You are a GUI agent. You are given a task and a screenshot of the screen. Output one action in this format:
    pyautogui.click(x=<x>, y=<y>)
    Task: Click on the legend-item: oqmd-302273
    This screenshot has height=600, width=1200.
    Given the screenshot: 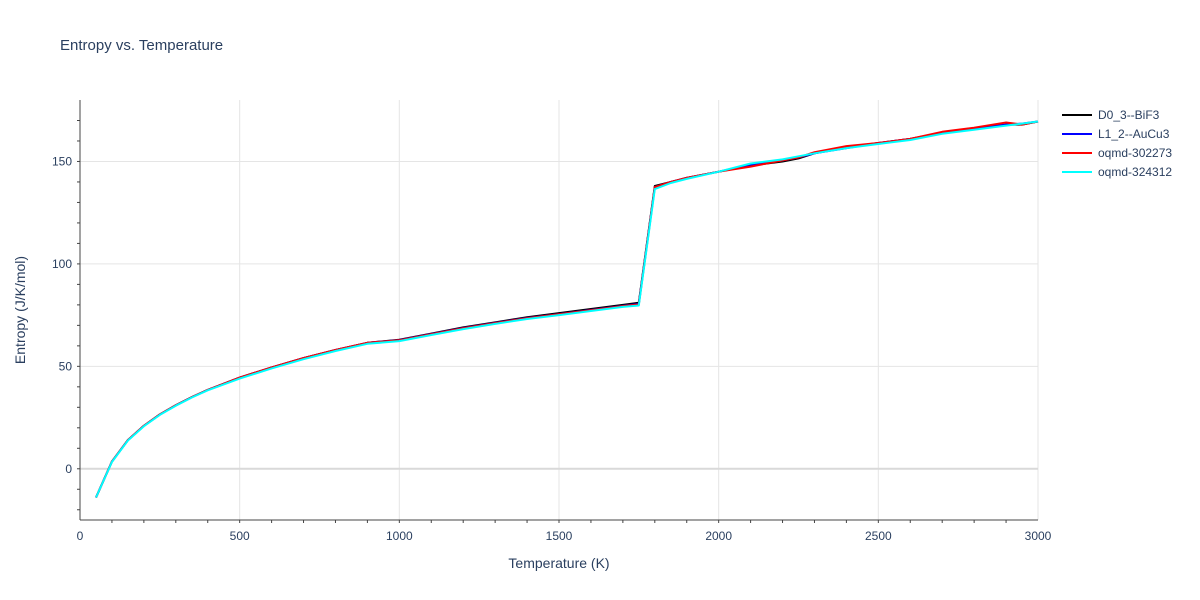 What is the action you would take?
    pyautogui.click(x=1117, y=153)
    